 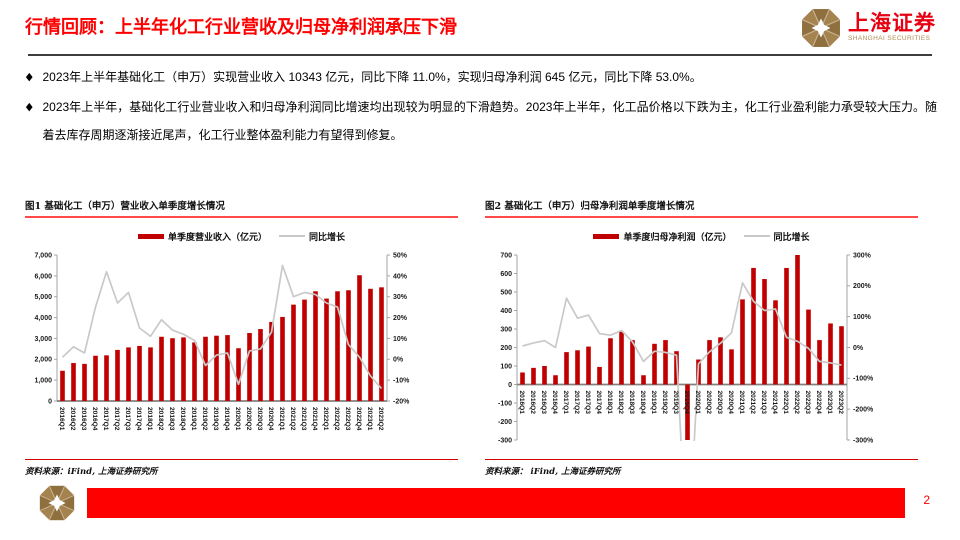 I want to click on chart-legend: 单季度营业收入（亿元） 同比增长, so click(x=241, y=236).